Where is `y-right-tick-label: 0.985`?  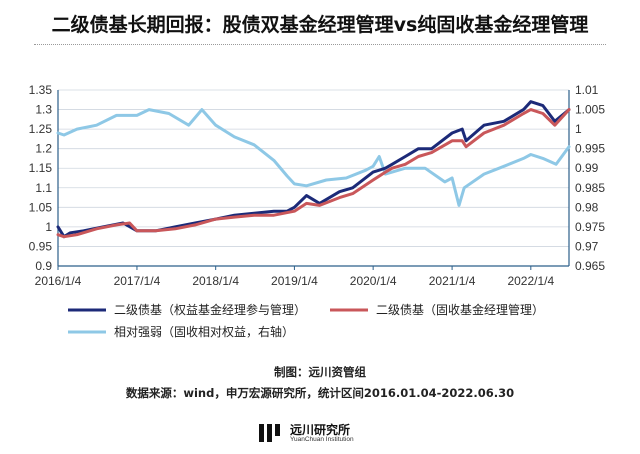 y-right-tick-label: 0.985 is located at coordinates (590, 188).